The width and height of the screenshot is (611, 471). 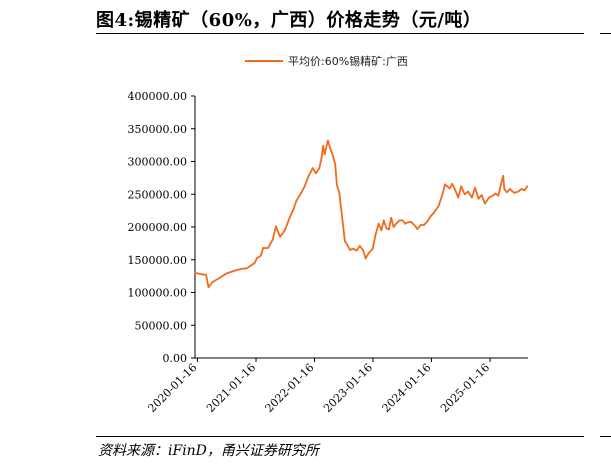 I want to click on y-tick-label: 50000.00, so click(x=161, y=325).